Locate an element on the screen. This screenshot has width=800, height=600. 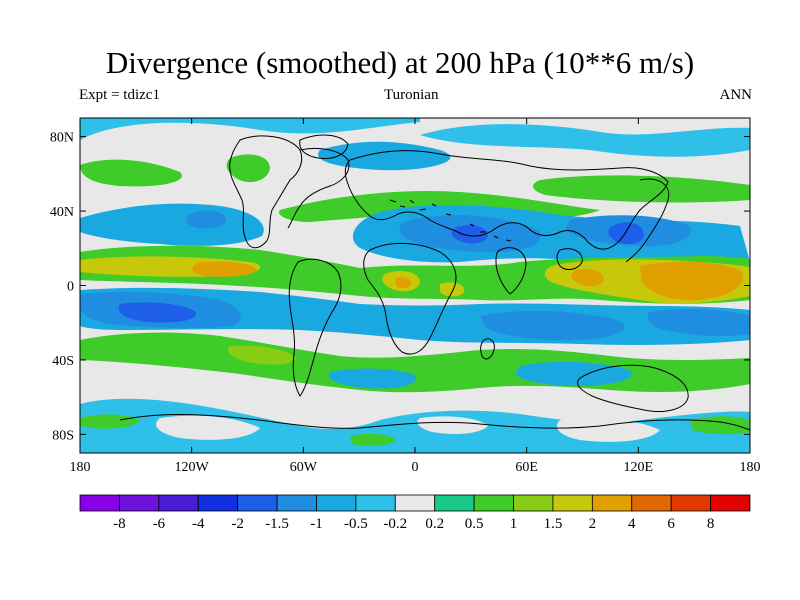
coastline-north-america is located at coordinates (266, 192).